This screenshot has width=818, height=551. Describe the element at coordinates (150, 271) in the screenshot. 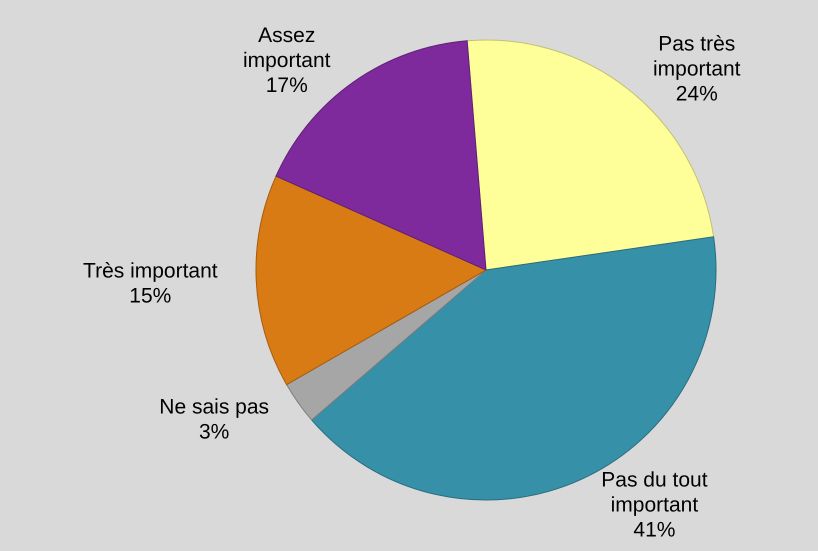

I see `slice-label: Très important` at that location.